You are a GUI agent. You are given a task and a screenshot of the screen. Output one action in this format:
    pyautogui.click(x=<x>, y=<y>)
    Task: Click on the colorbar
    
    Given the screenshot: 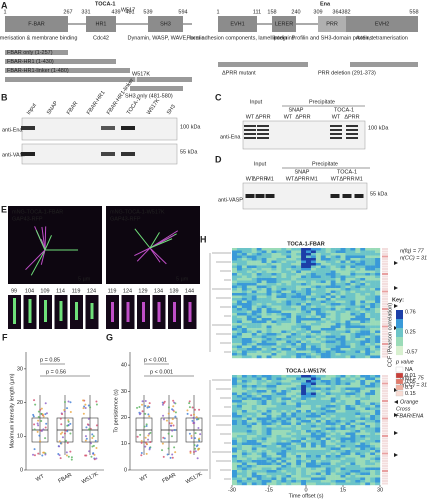 What is the action you would take?
    pyautogui.click(x=399, y=312)
    